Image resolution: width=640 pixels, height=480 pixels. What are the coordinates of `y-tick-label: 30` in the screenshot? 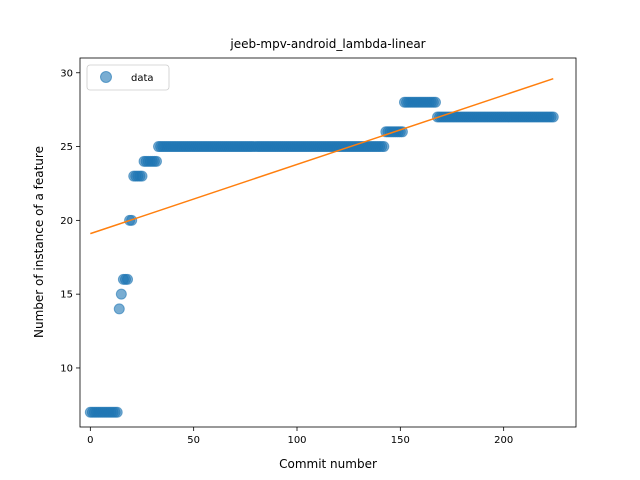 It's located at (66, 73).